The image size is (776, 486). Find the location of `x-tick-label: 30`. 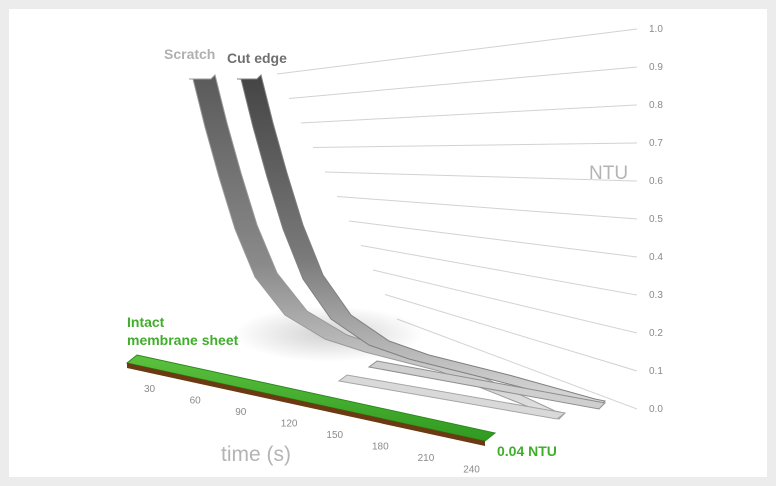

x-tick-label: 30 is located at coordinates (150, 389).